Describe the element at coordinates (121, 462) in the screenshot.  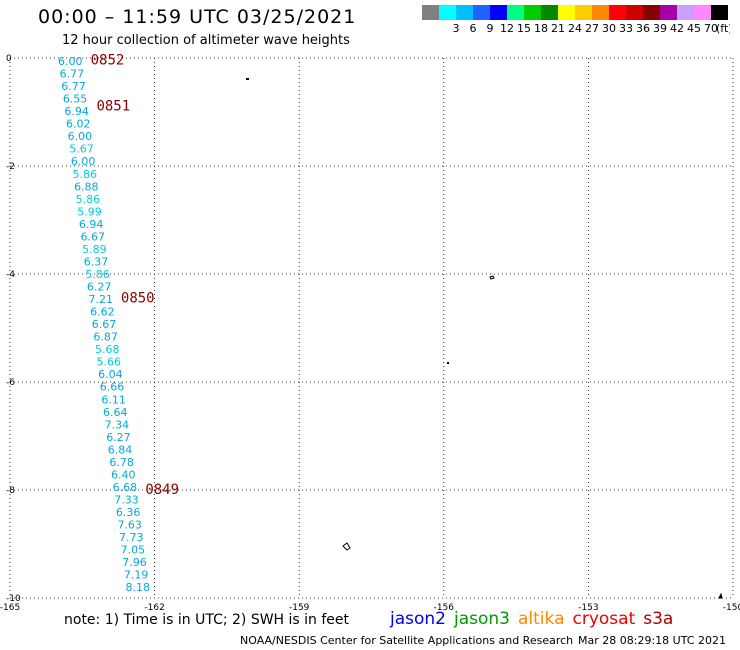
I see `wave-height-value: 6.78` at that location.